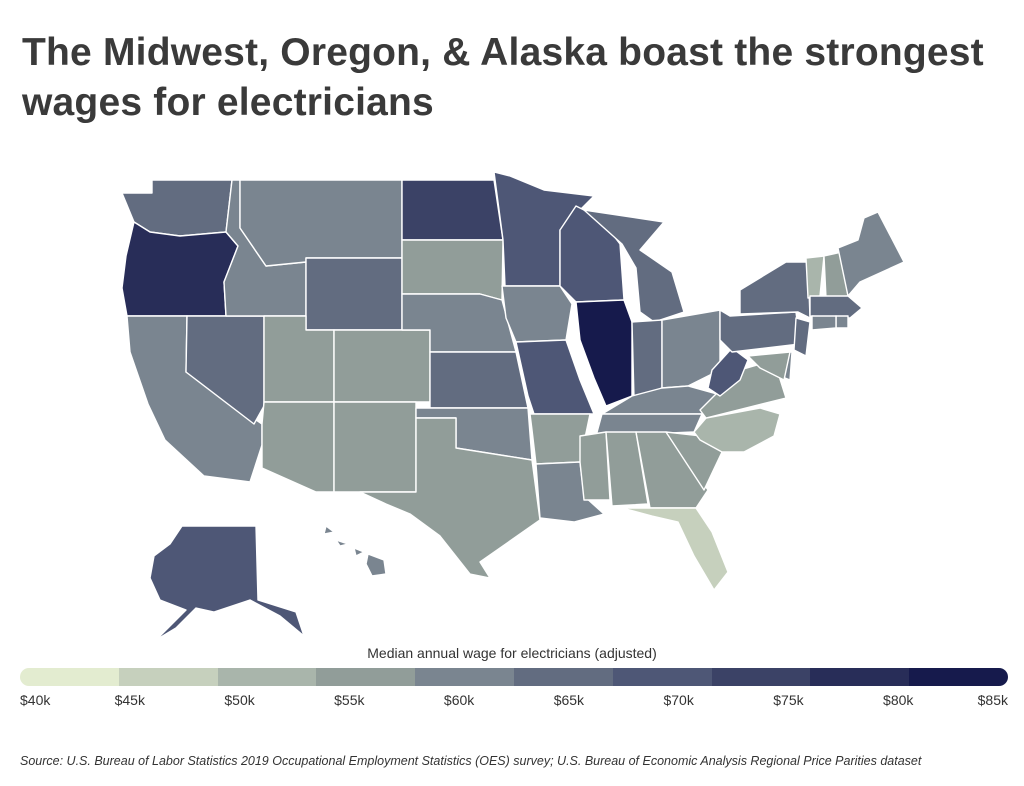 The width and height of the screenshot is (1024, 786). Describe the element at coordinates (898, 700) in the screenshot. I see `legend-tick-label: $80k` at that location.